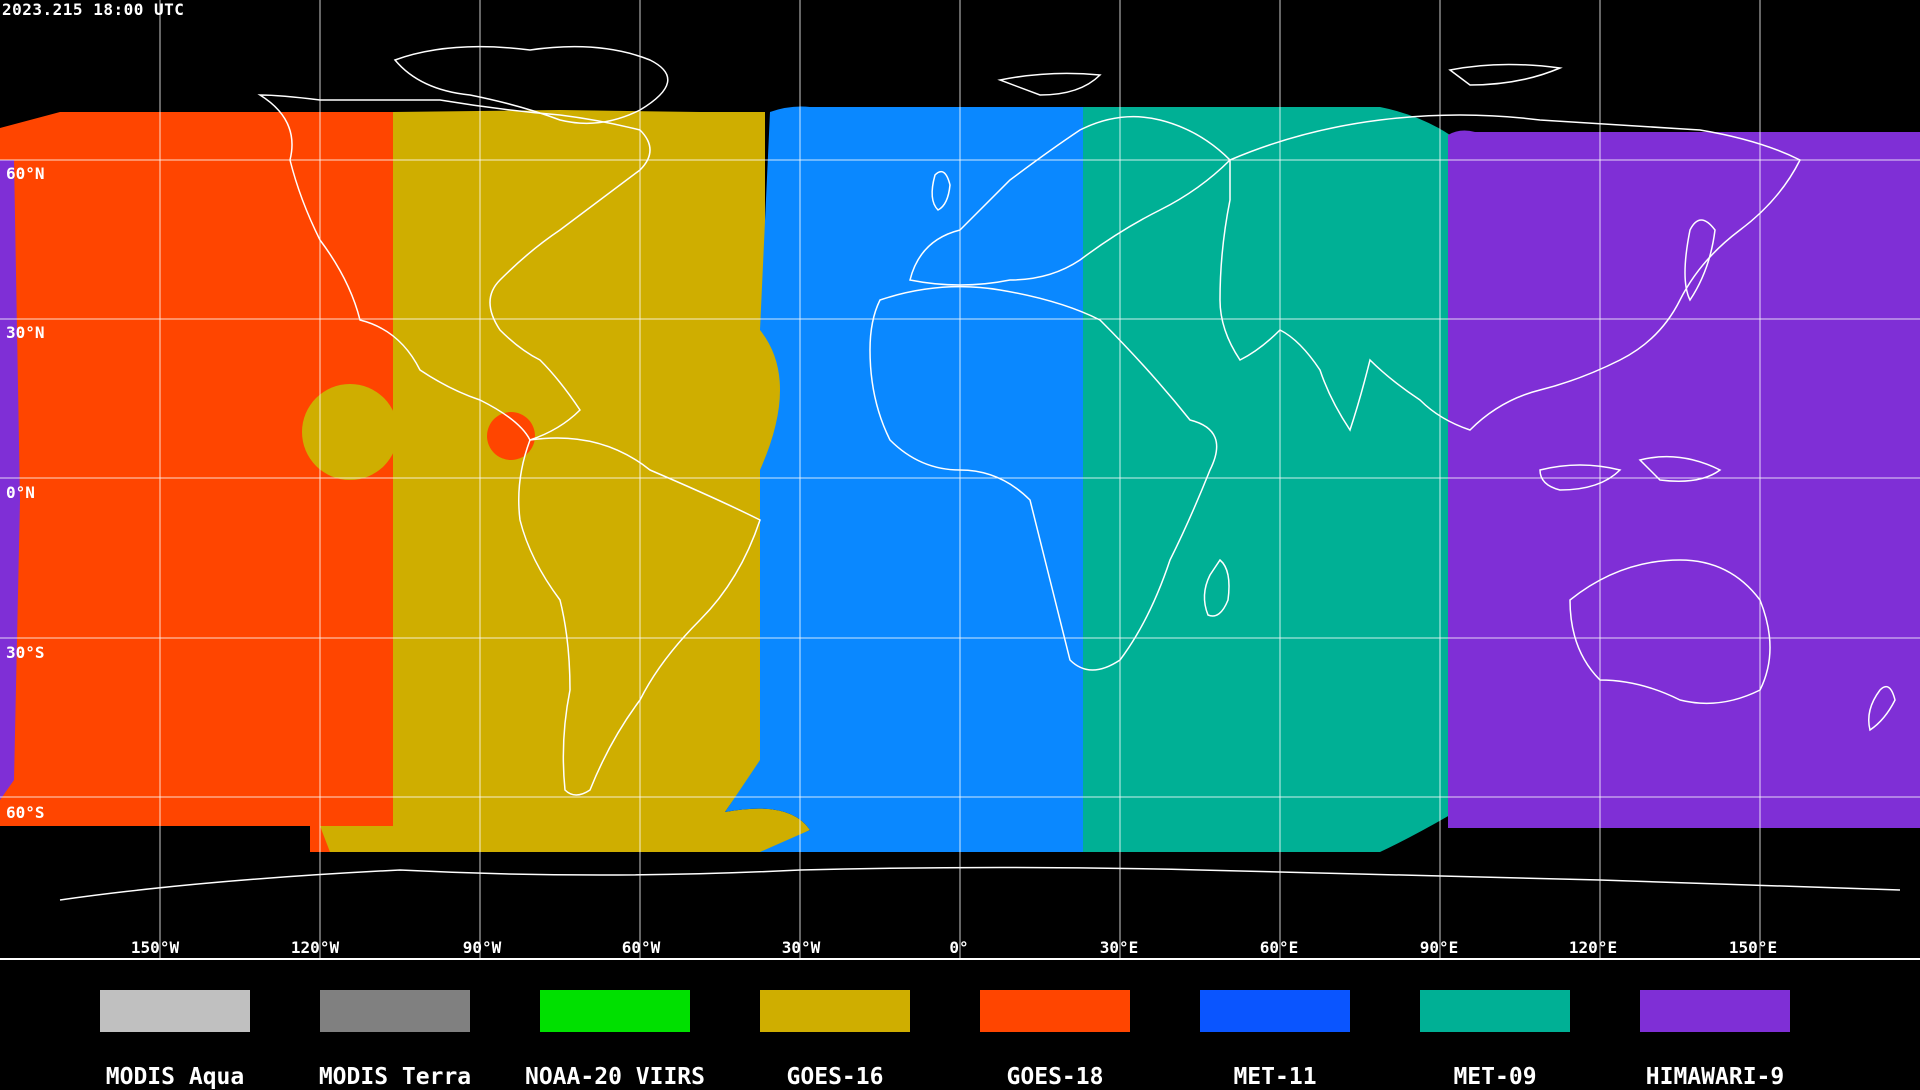  What do you see at coordinates (959, 947) in the screenshot?
I see `lon-label-0: 0°` at bounding box center [959, 947].